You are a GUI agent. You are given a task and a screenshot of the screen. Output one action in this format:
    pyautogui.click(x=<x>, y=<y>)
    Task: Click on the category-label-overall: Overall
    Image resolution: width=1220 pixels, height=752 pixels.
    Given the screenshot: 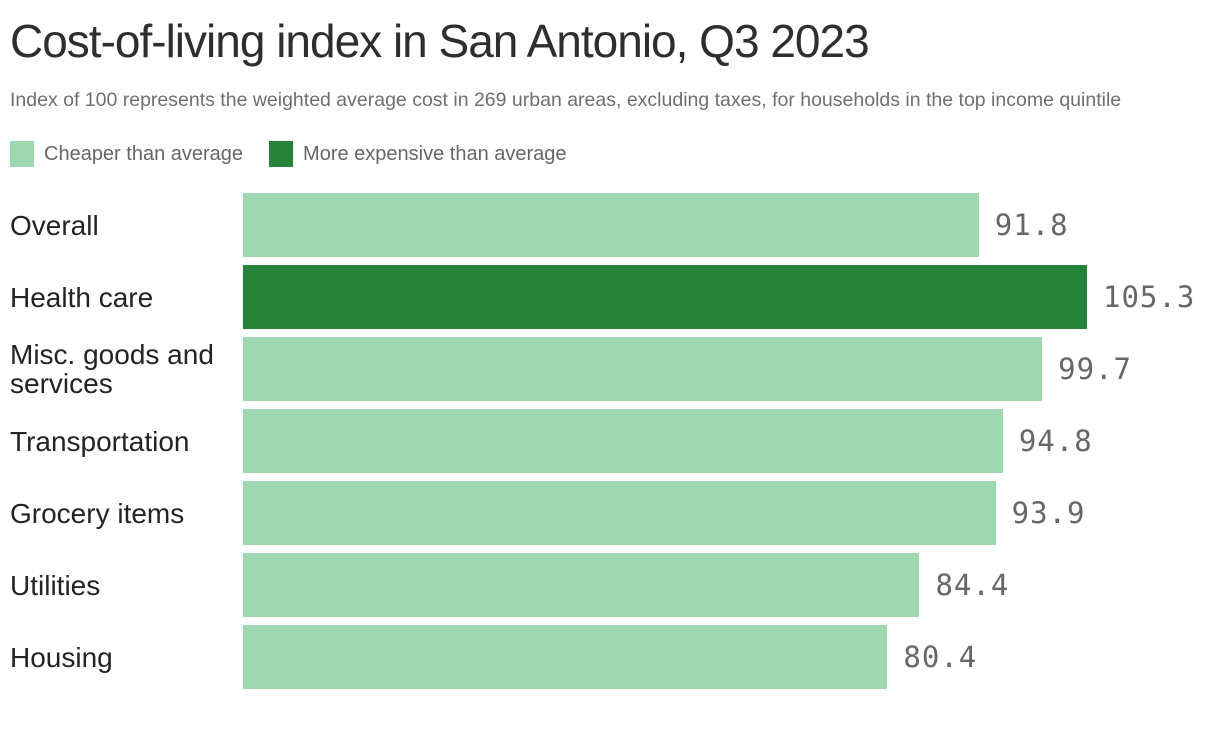 What is the action you would take?
    pyautogui.click(x=54, y=225)
    